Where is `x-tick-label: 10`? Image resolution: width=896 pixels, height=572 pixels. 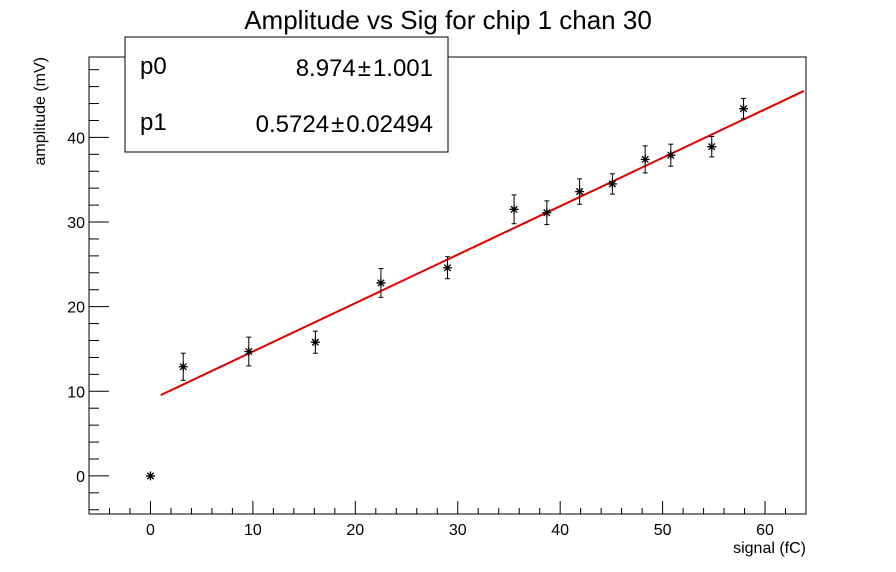
x-tick-label: 10 is located at coordinates (253, 530).